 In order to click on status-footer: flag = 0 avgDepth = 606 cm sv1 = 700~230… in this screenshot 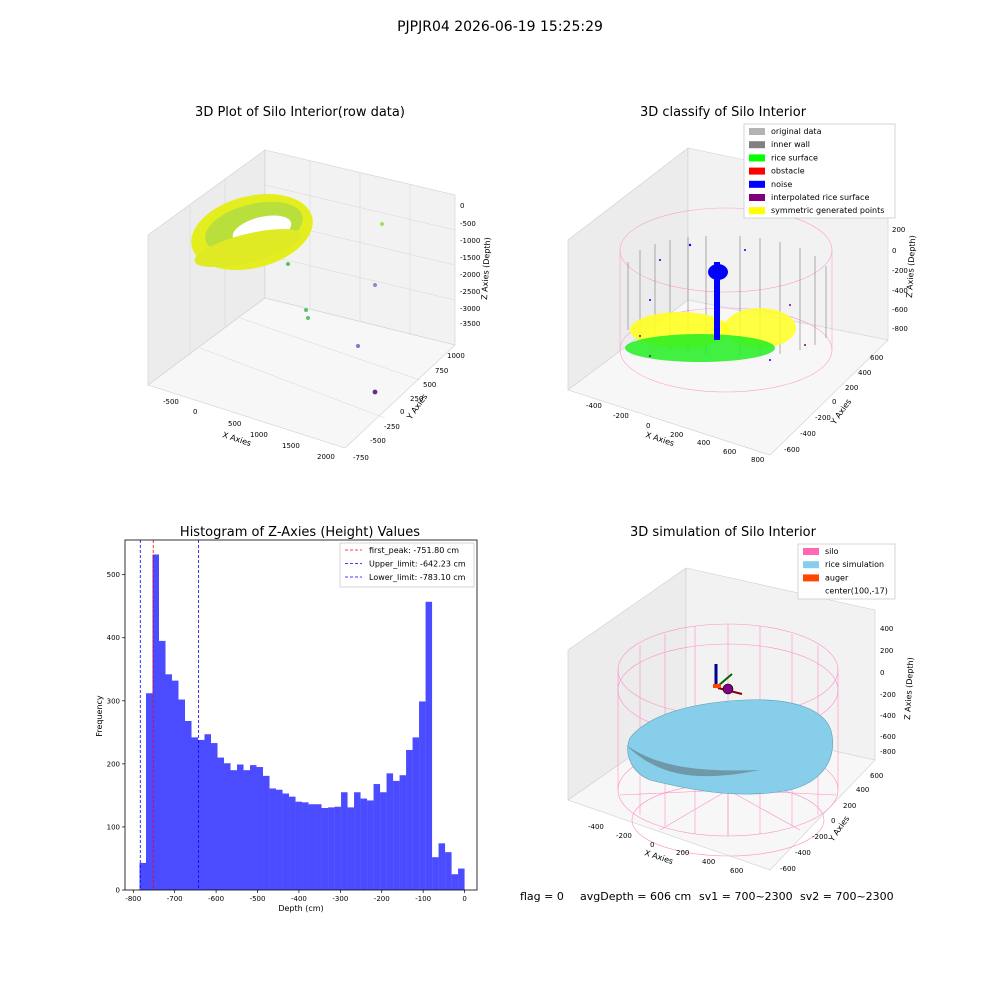, I will do `click(707, 896)`.